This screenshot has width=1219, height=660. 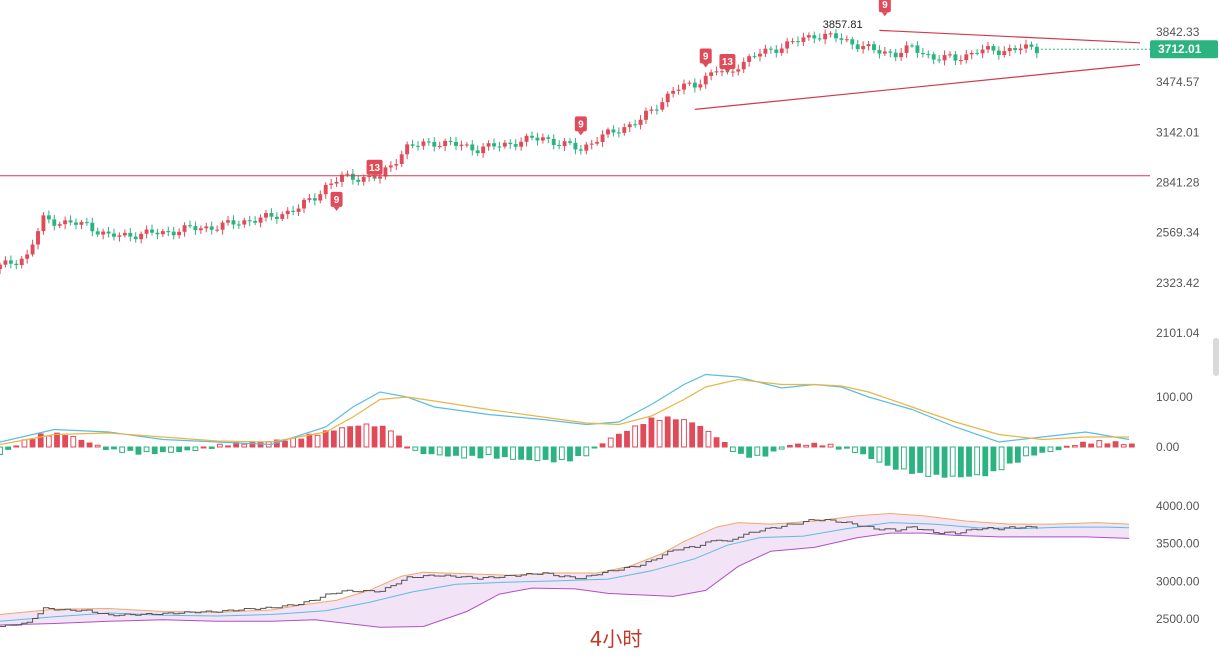 I want to click on pane-resize-handle, so click(x=1216, y=357).